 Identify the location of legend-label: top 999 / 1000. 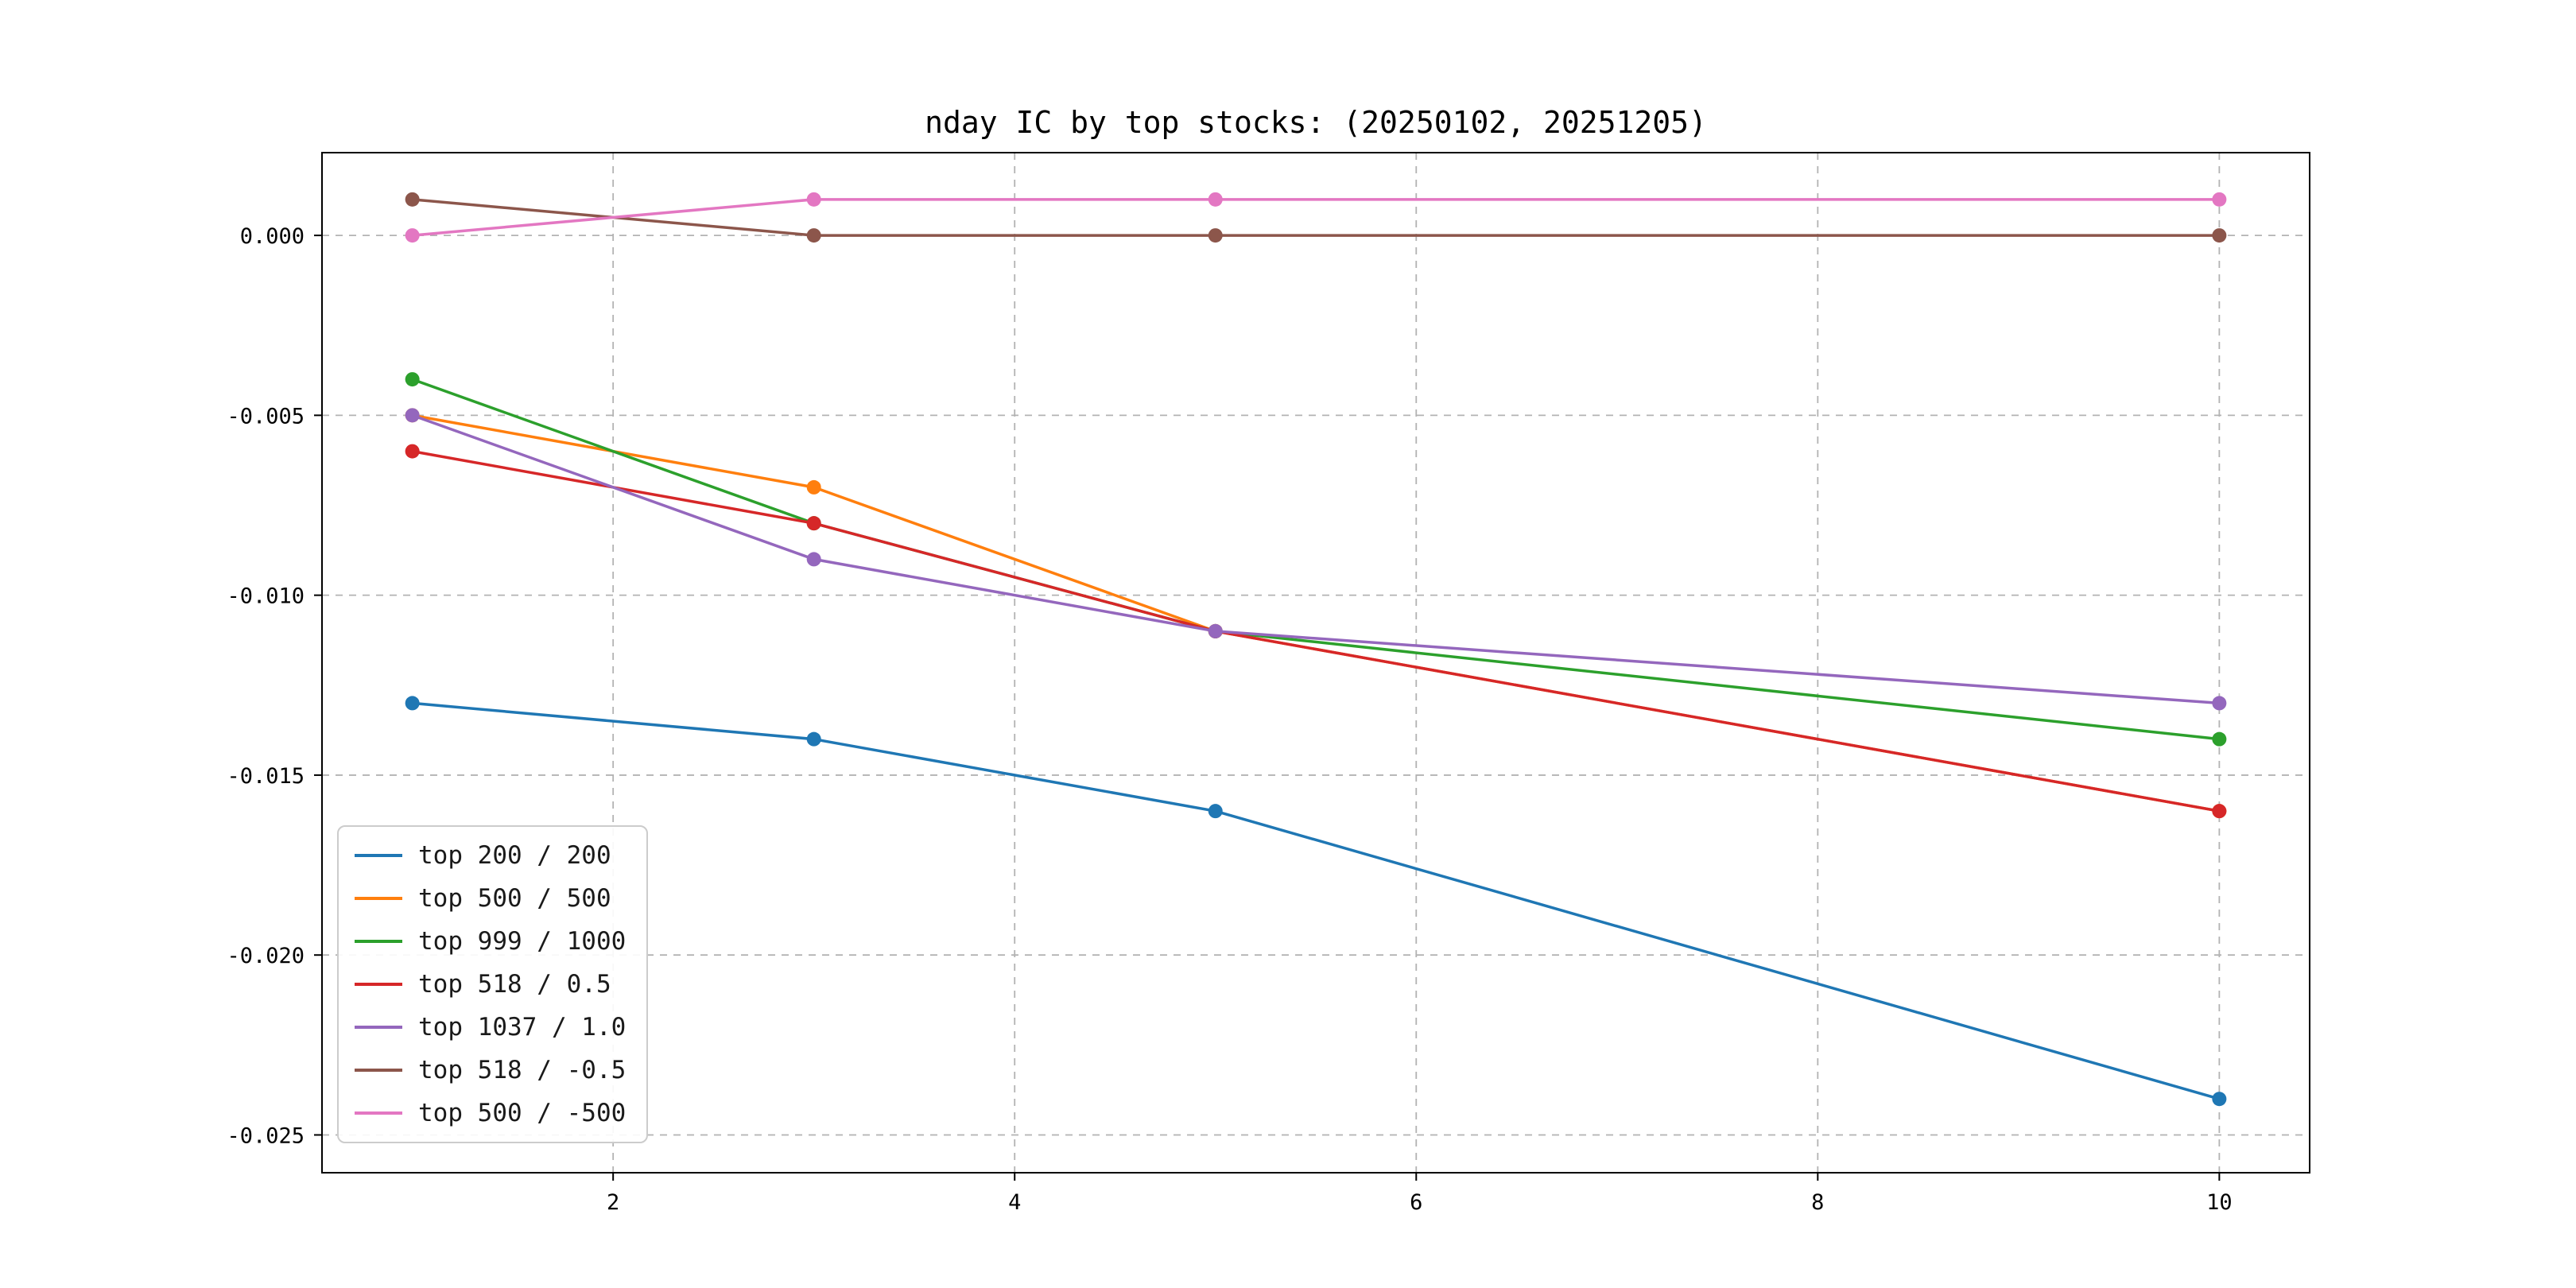
(522, 942).